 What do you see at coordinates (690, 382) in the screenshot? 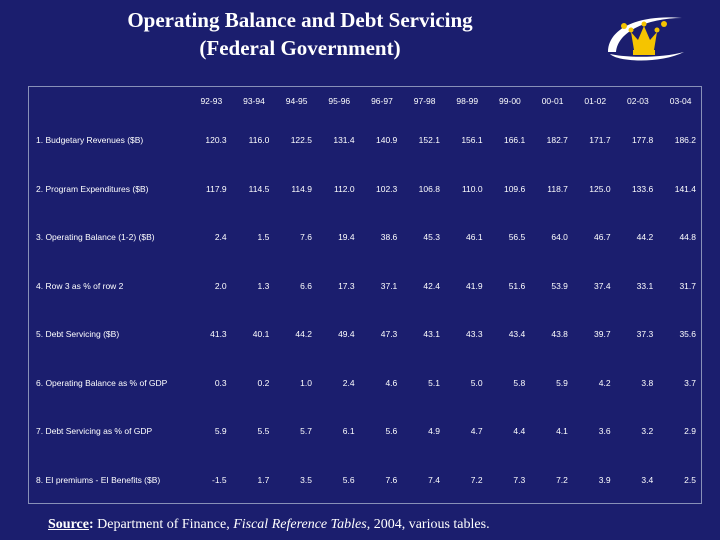
I see `table-cell: 3.7` at bounding box center [690, 382].